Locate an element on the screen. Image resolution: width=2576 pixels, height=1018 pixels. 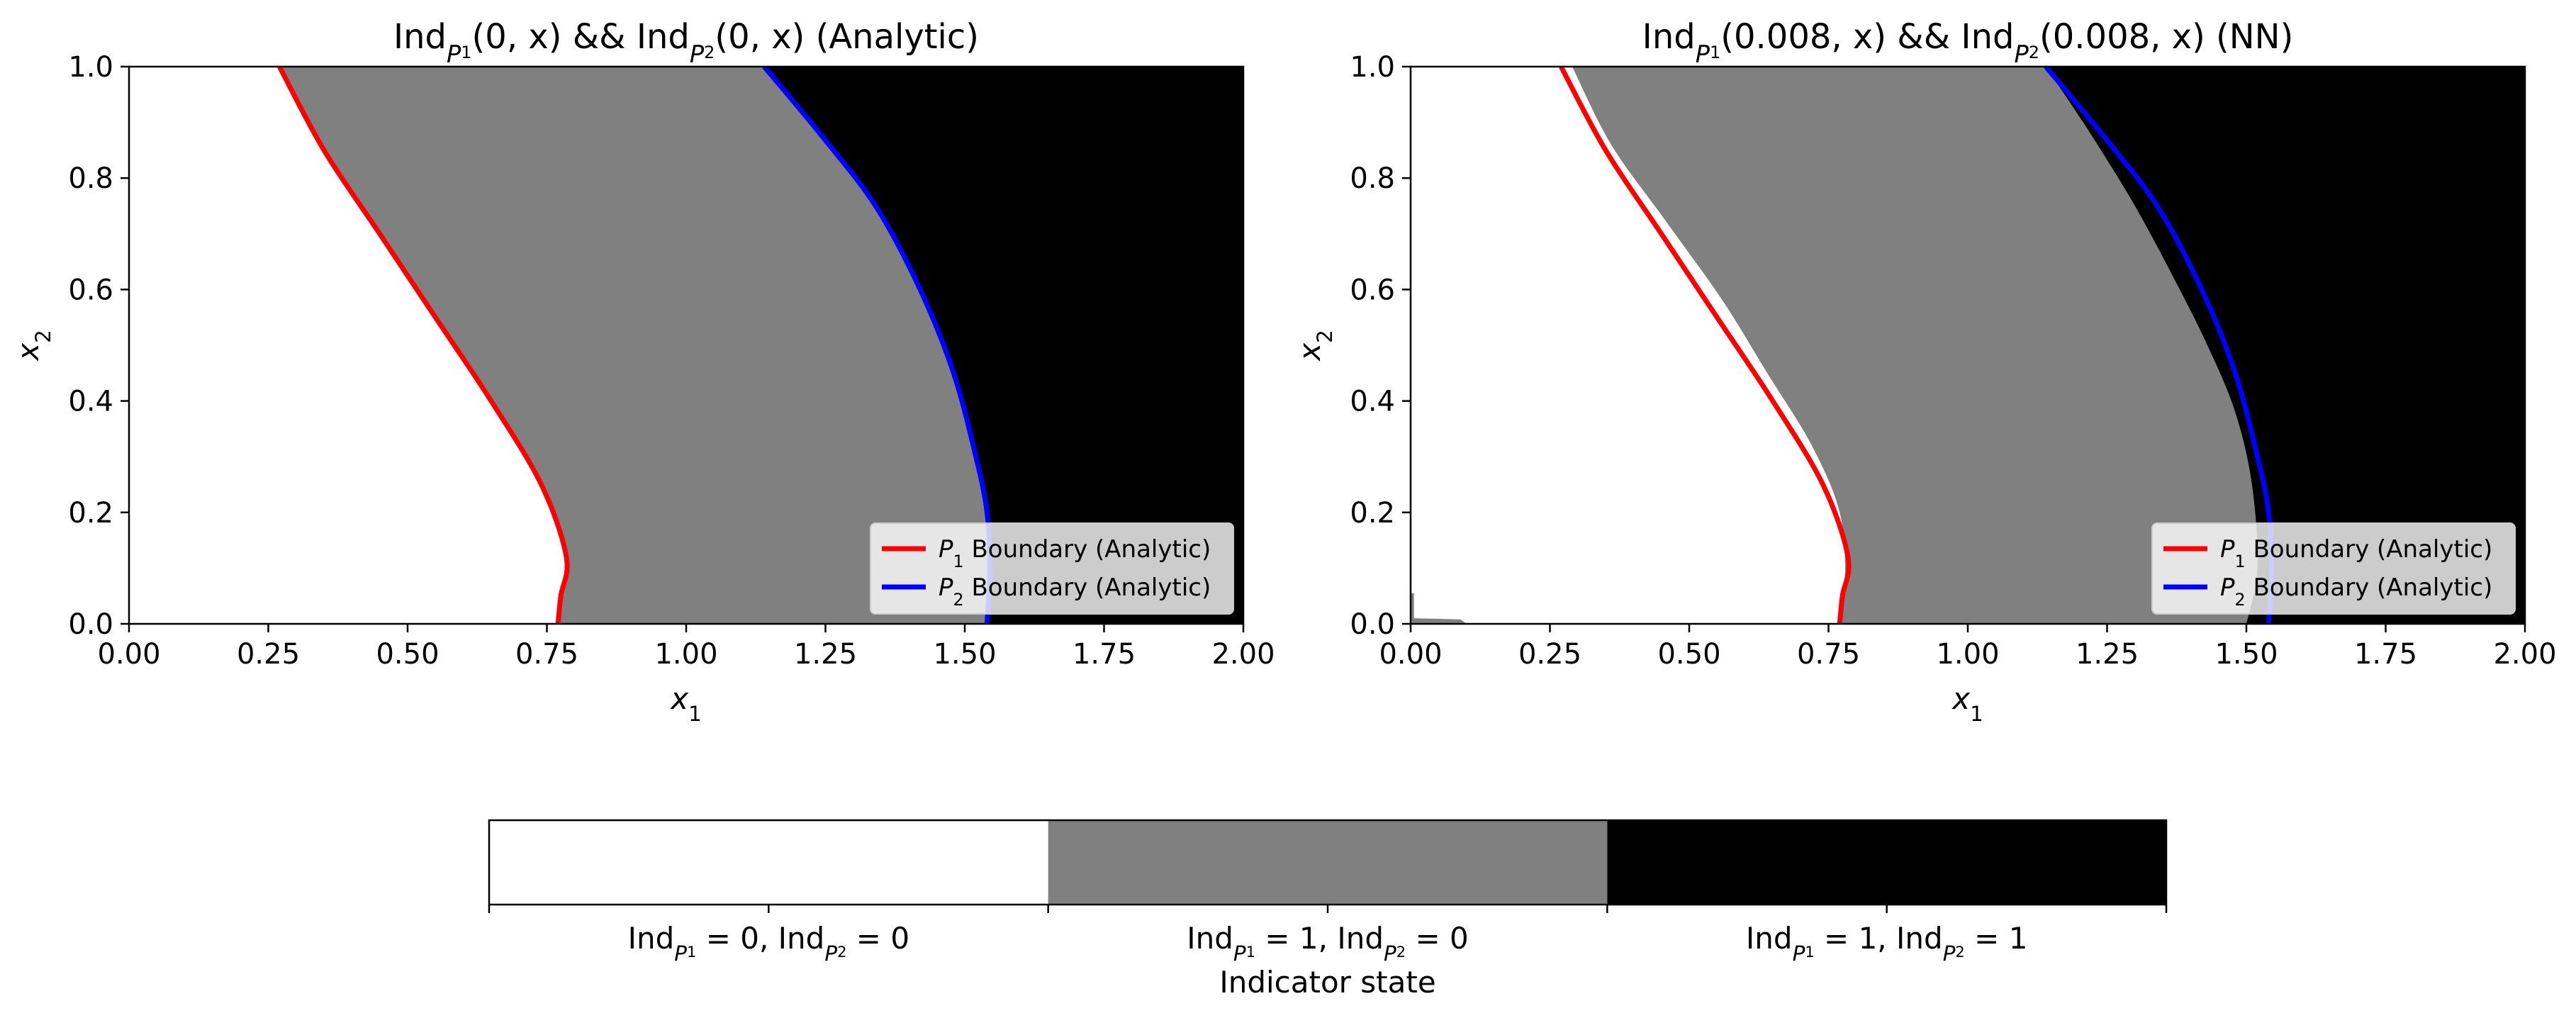
nn-artifact is located at coordinates (1439, 608).